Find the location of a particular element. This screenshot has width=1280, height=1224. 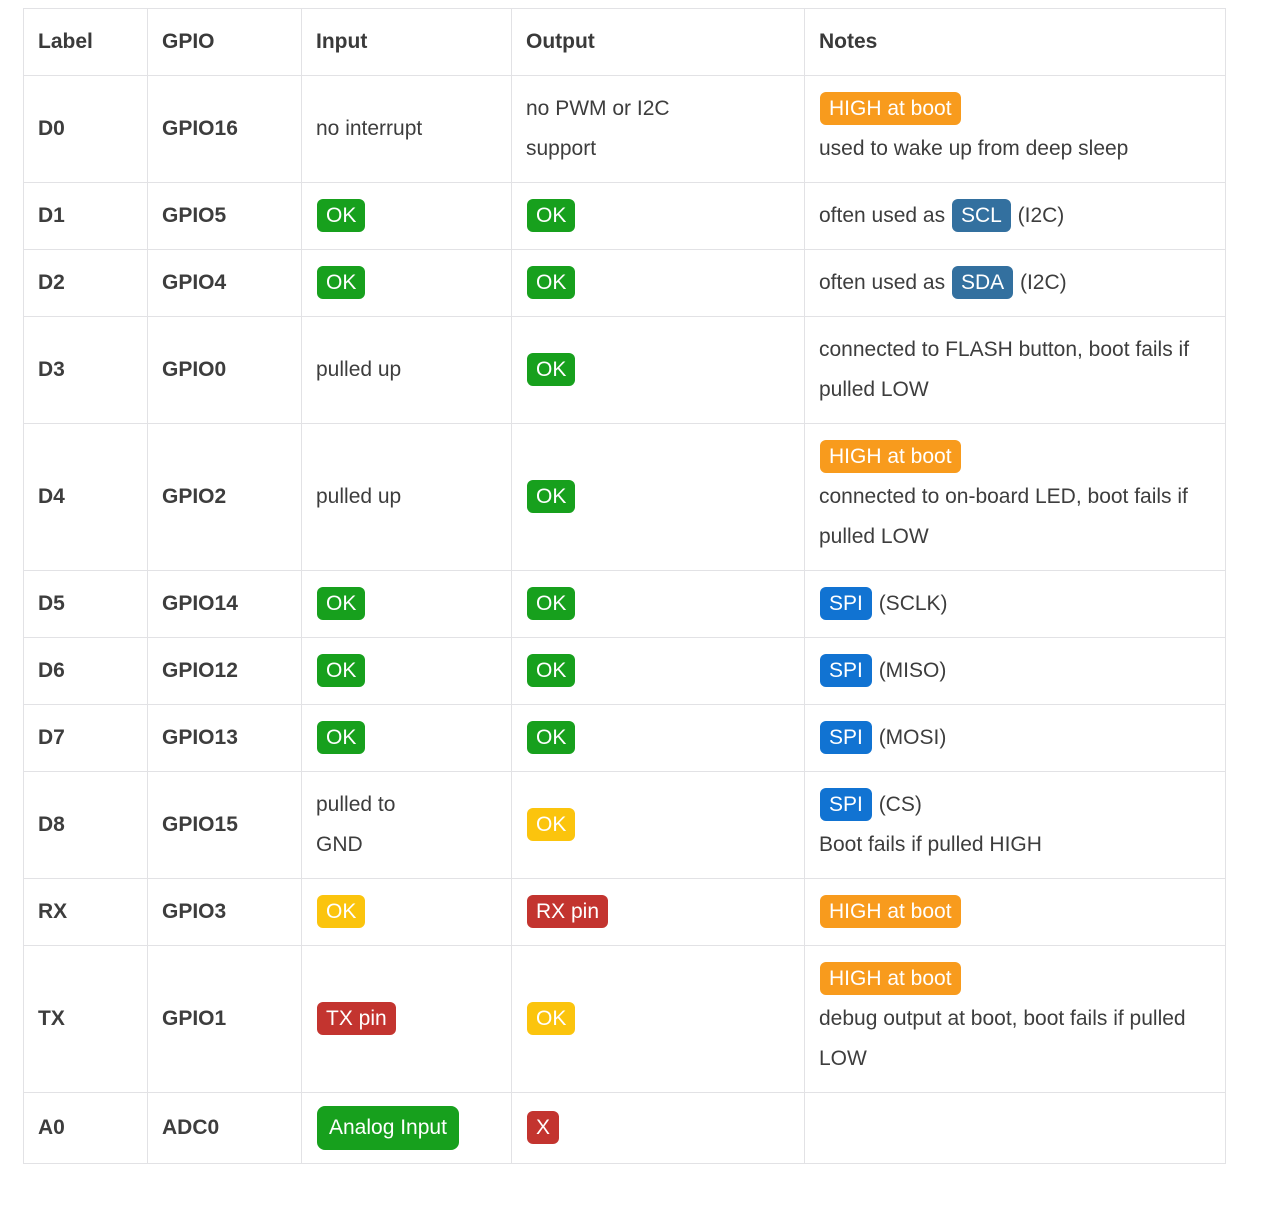

table-row: A0 ADC0 Analog Input X is located at coordinates (624, 1128).